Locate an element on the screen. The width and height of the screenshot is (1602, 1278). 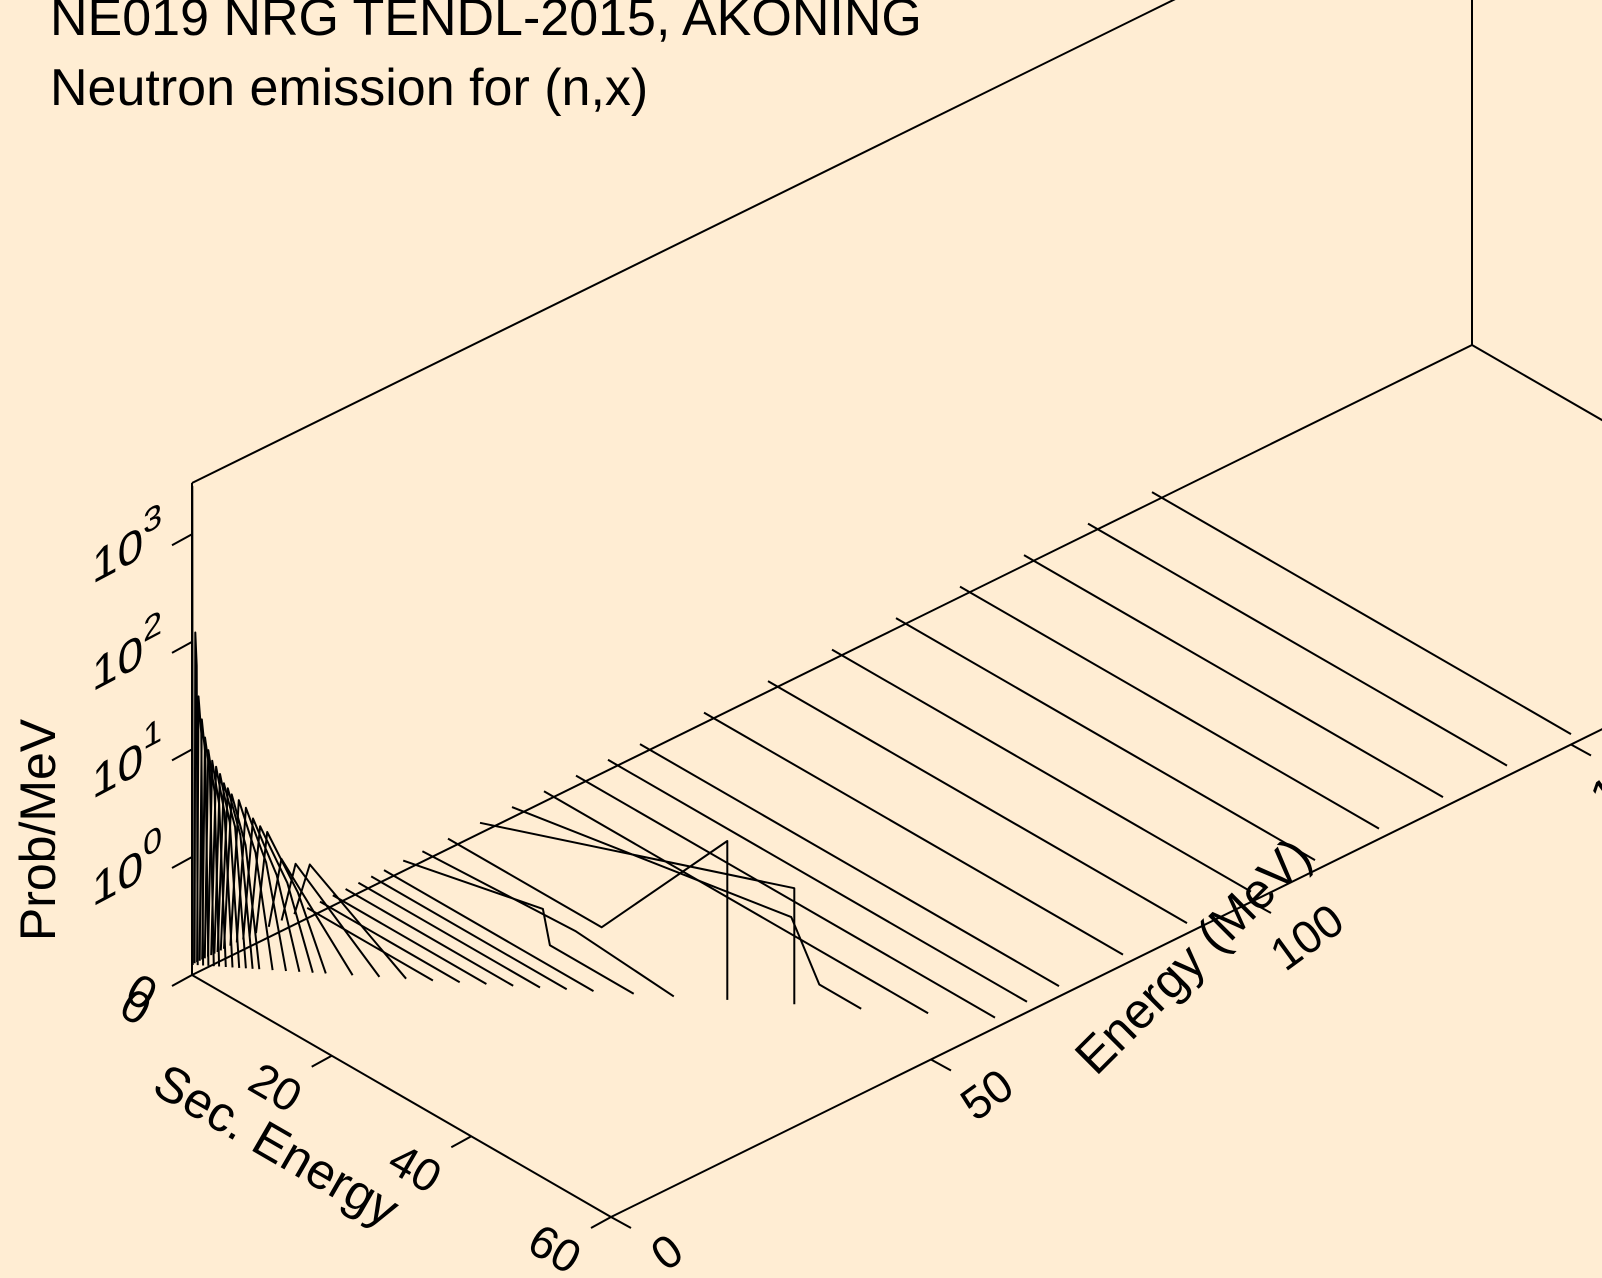
z-axis-label: Prob/MeV is located at coordinates (38, 829).